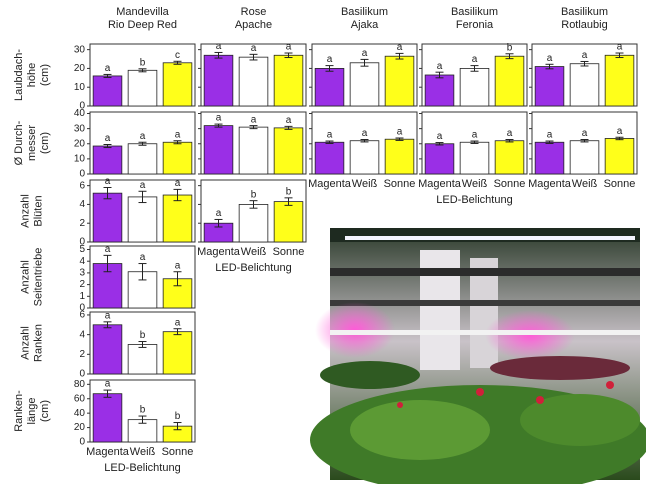  What do you see at coordinates (80, 427) in the screenshot?
I see `y-tick-label: 20` at bounding box center [80, 427].